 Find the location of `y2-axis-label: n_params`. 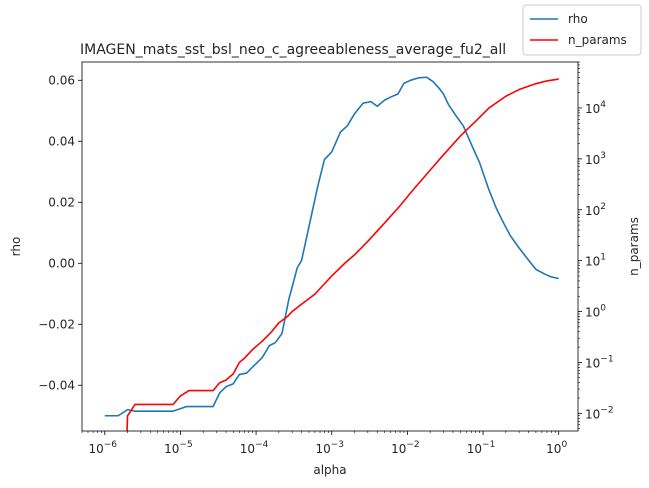

y2-axis-label: n_params is located at coordinates (634, 246).